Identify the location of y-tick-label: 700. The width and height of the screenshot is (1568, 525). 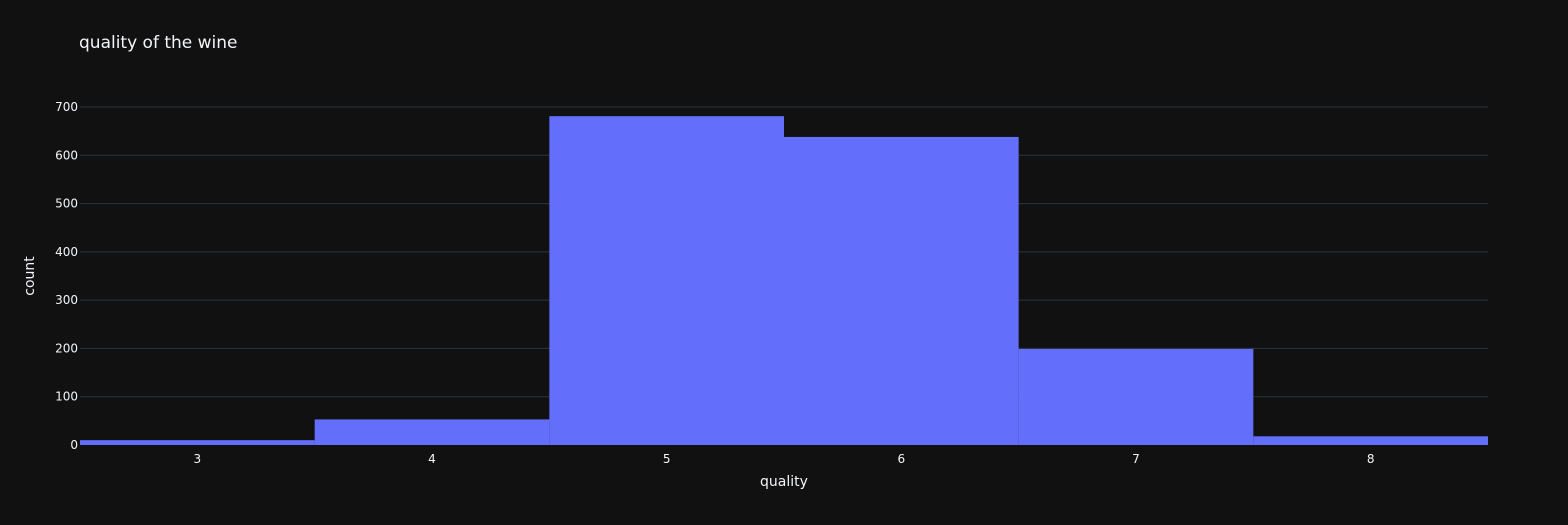
(66, 107).